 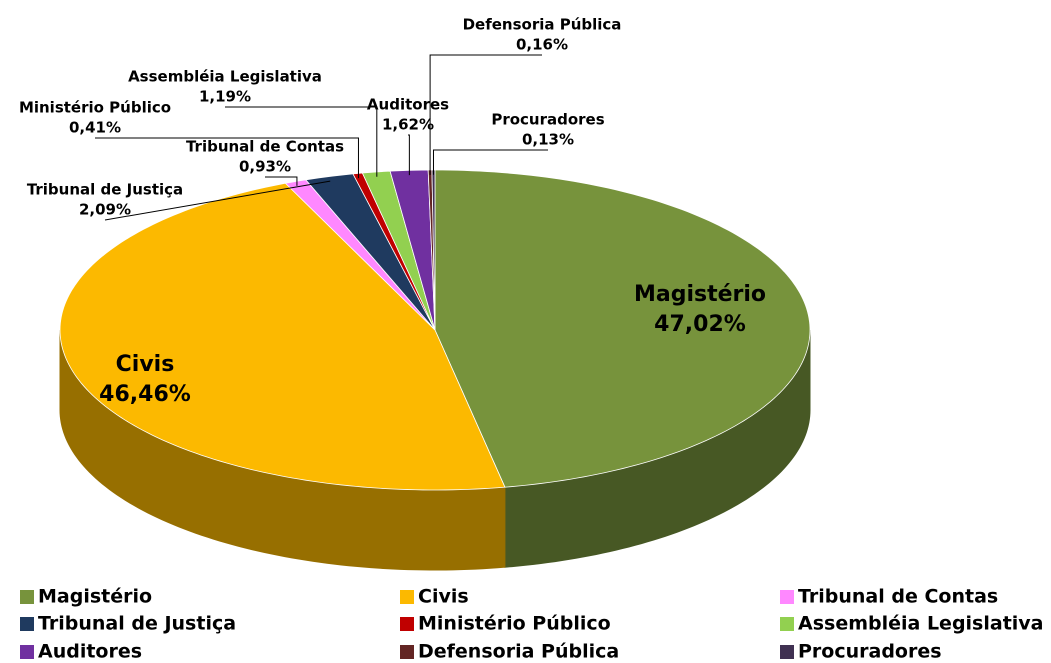 What do you see at coordinates (518, 652) in the screenshot?
I see `legend-label: Defensoria Pública` at bounding box center [518, 652].